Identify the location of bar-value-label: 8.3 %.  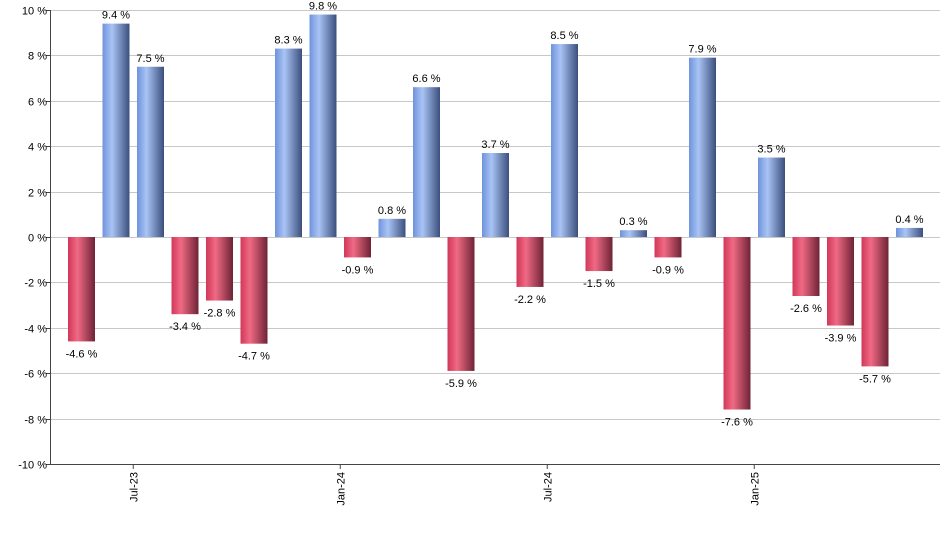
(288, 41).